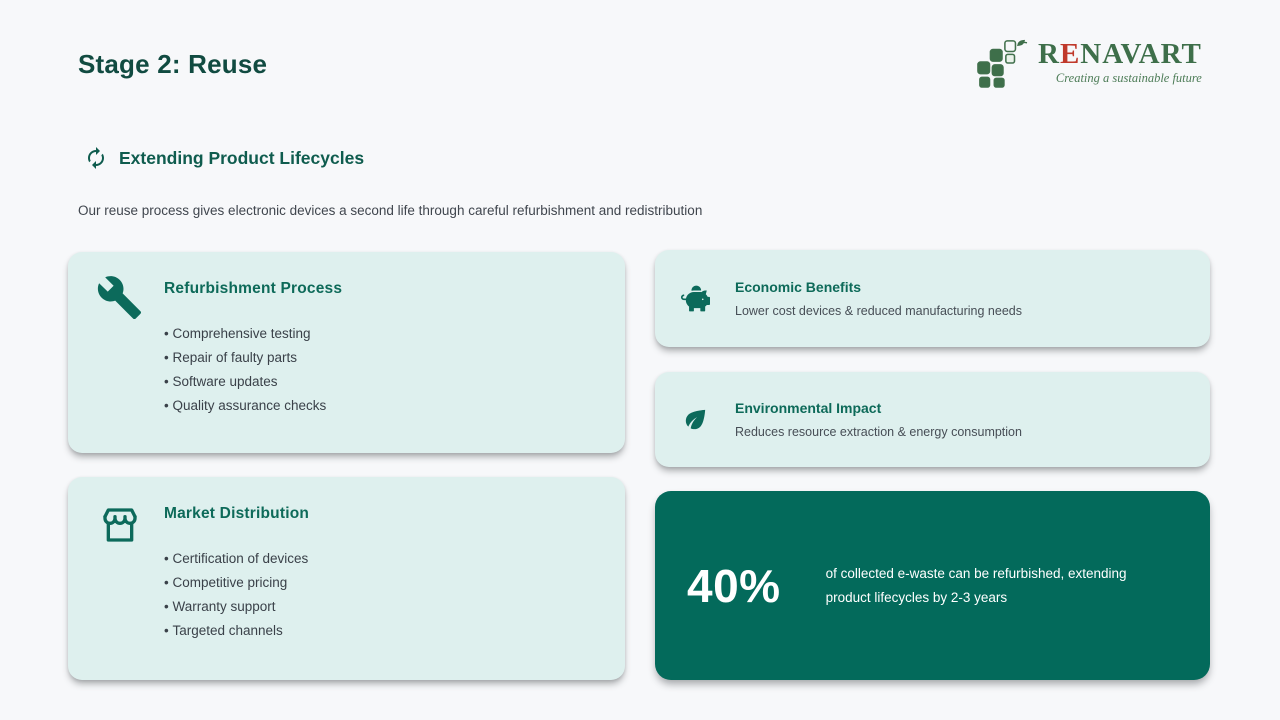 The height and width of the screenshot is (720, 1280). I want to click on storefront-icon, so click(120, 525).